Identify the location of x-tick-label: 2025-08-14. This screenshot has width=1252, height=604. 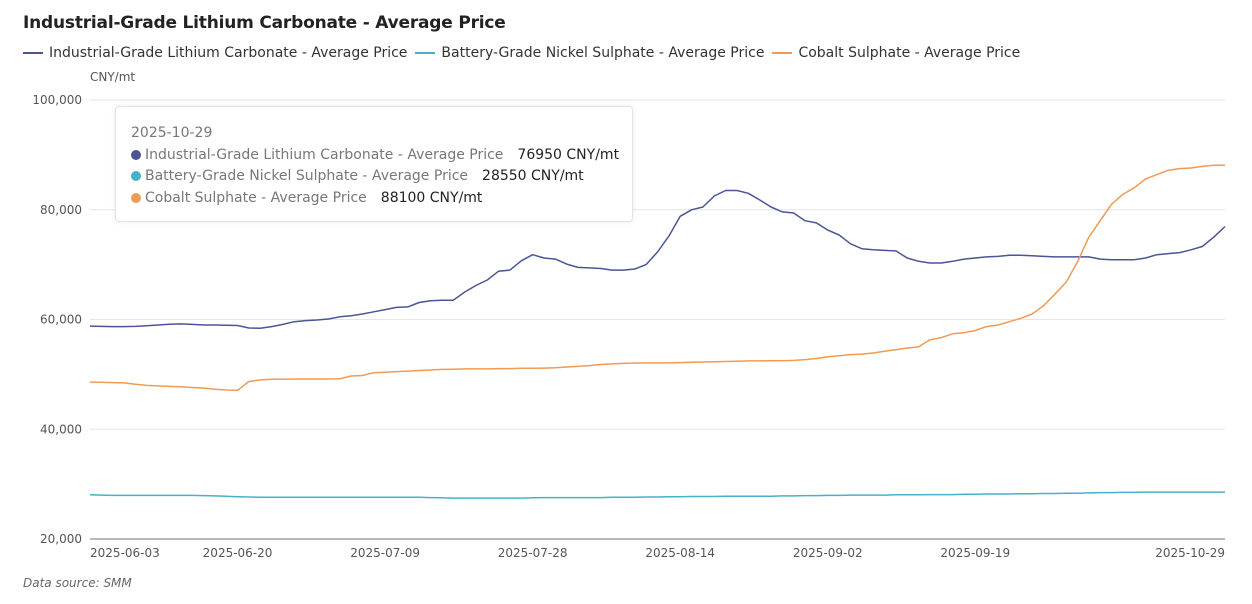
(680, 553).